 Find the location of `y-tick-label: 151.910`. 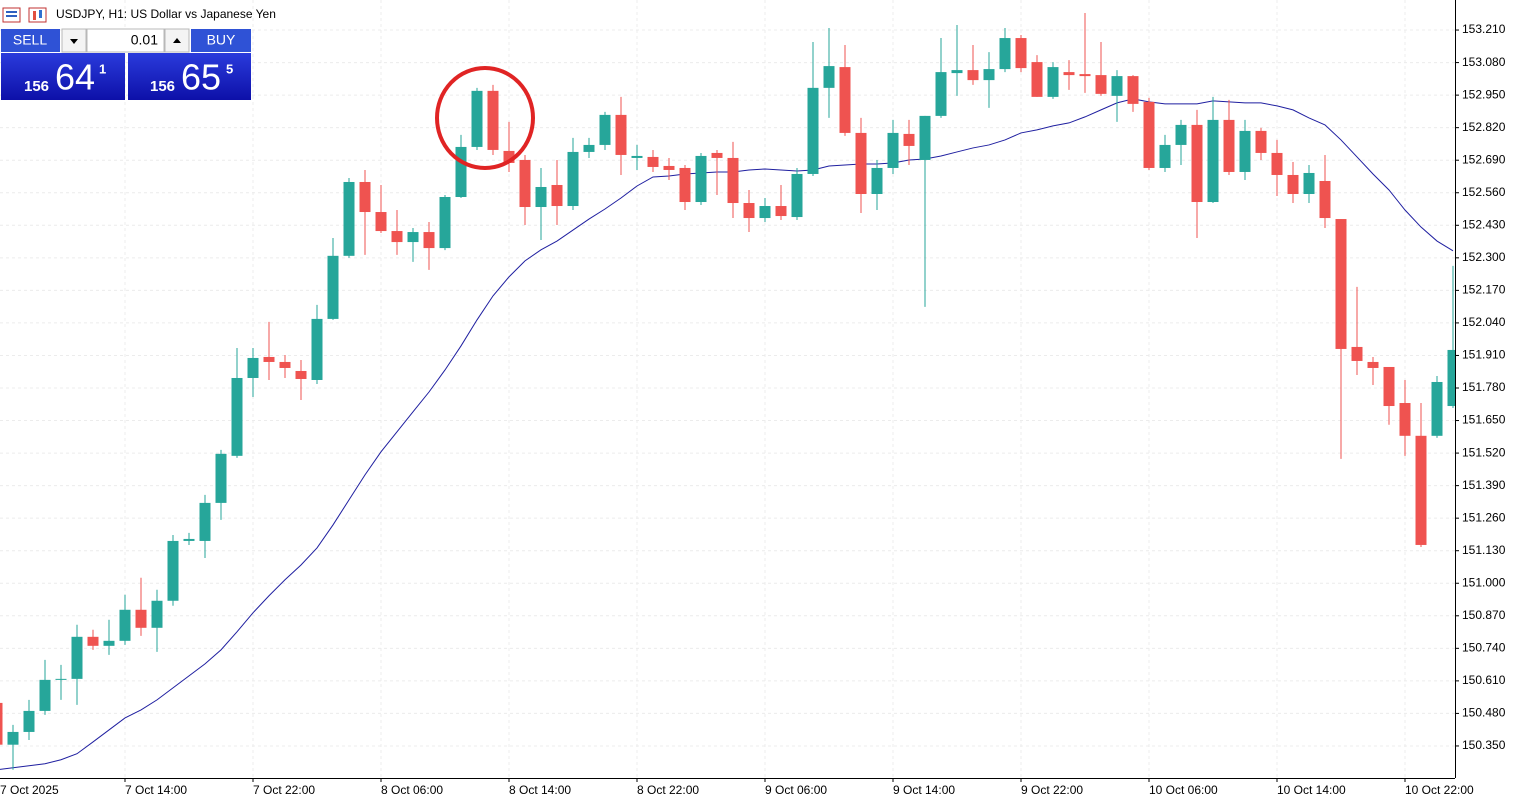

y-tick-label: 151.910 is located at coordinates (1484, 355).